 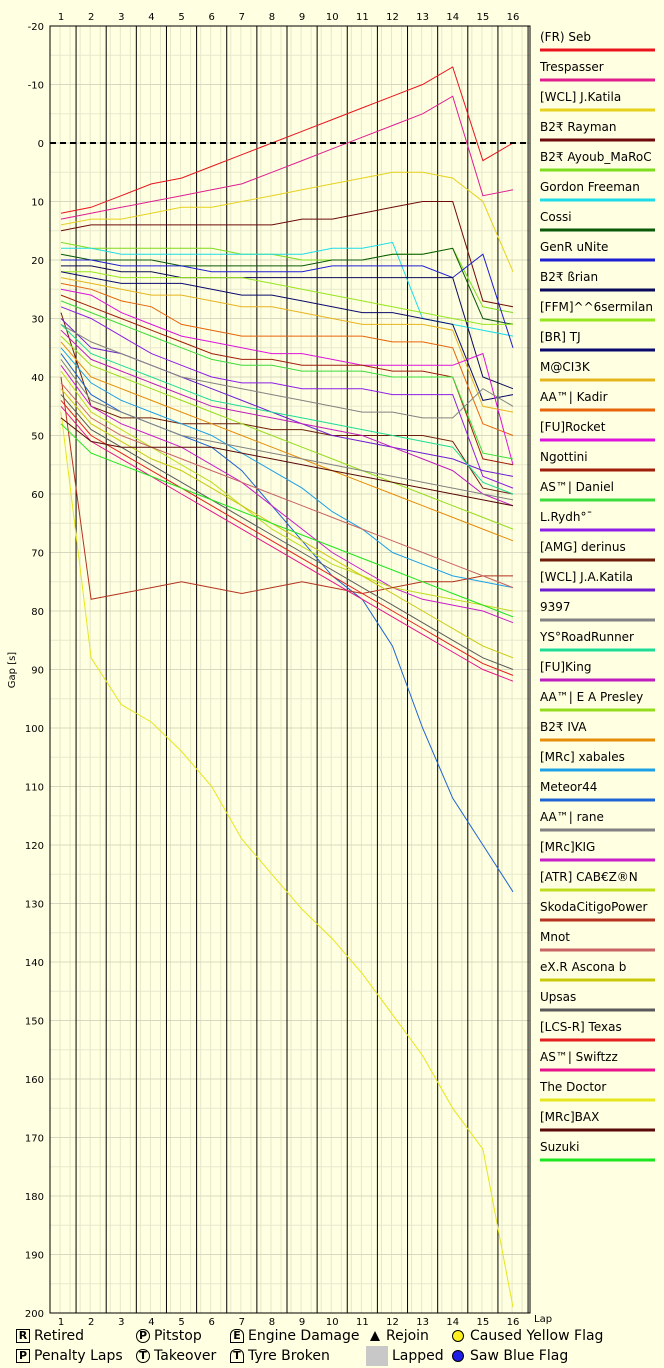 What do you see at coordinates (237, 1356) in the screenshot?
I see `tyre-broken-icon: T` at bounding box center [237, 1356].